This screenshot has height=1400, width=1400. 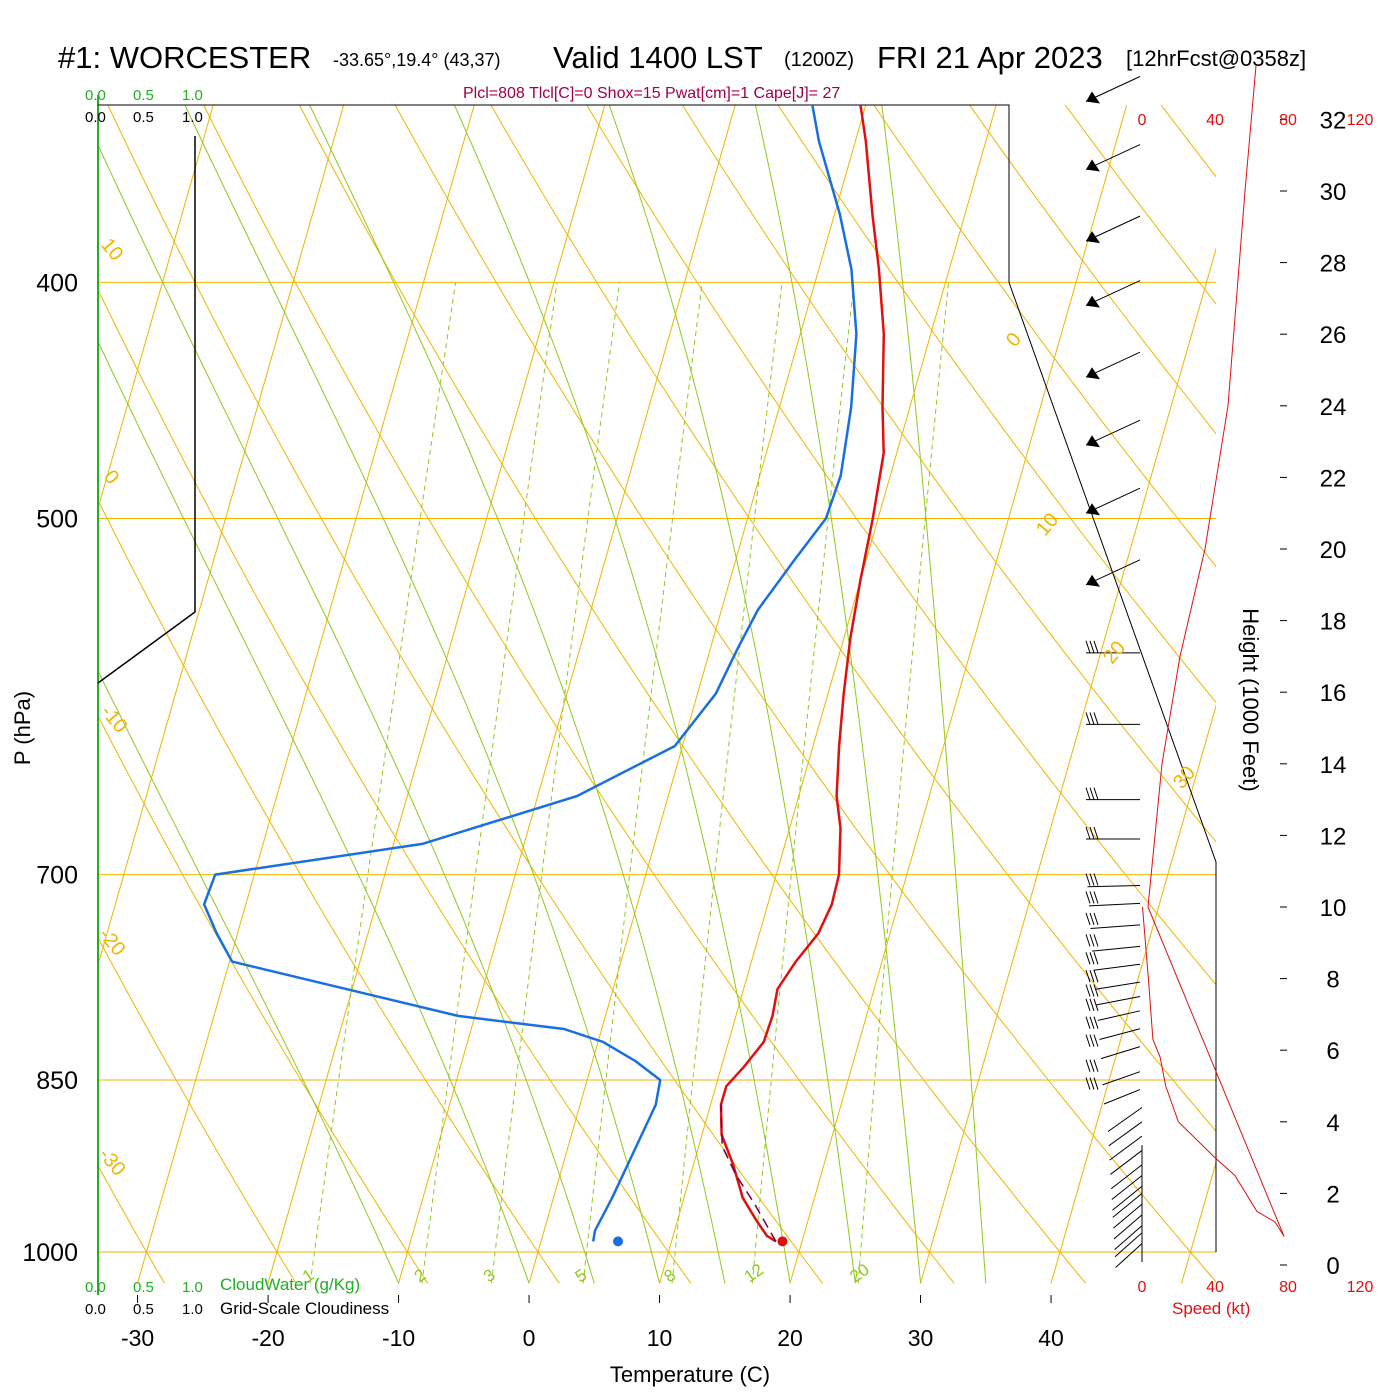 What do you see at coordinates (1333, 192) in the screenshot?
I see `height-tick-label: 30` at bounding box center [1333, 192].